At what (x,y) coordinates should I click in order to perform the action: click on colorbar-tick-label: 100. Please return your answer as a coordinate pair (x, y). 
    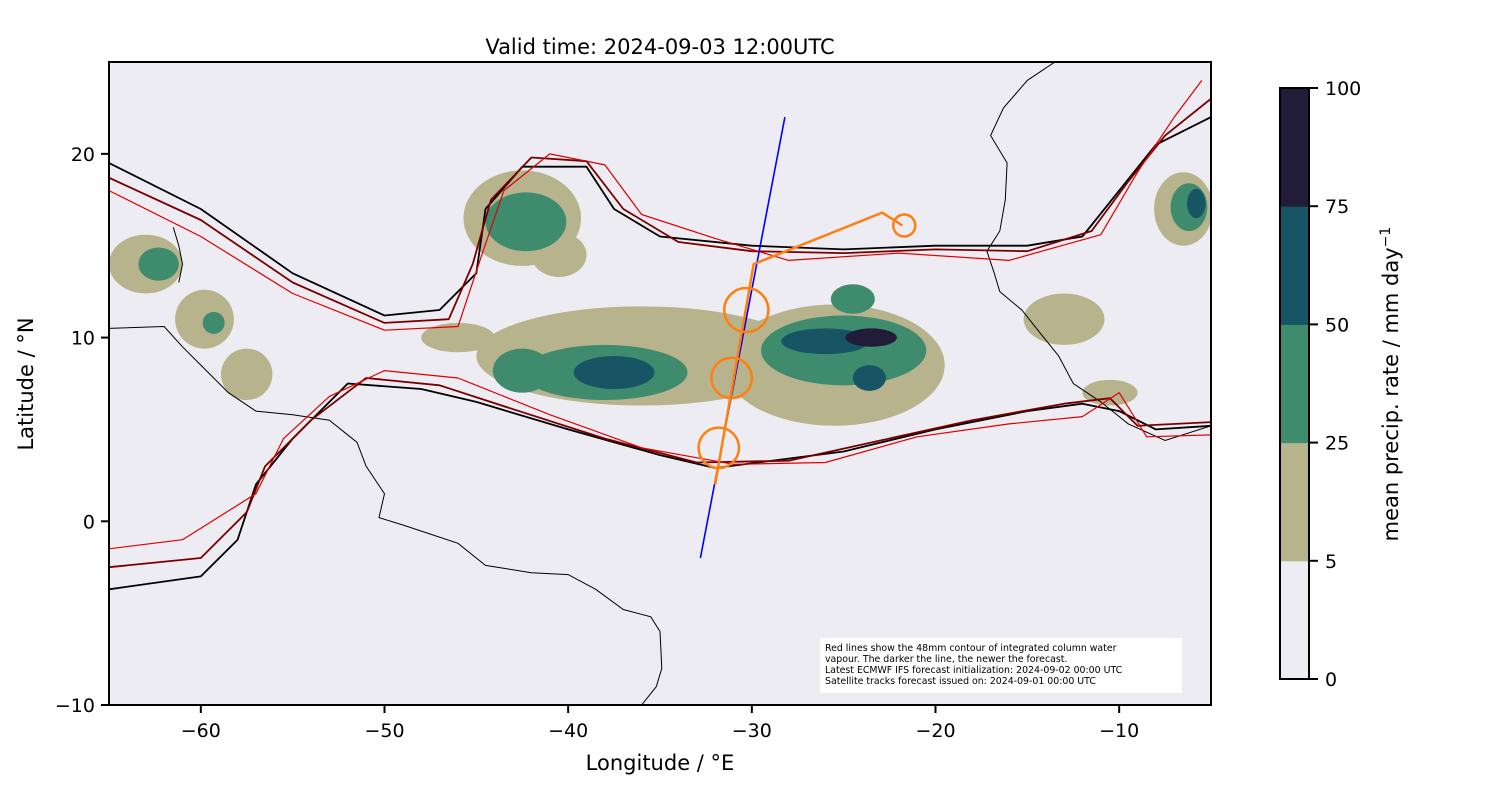
    Looking at the image, I should click on (1343, 89).